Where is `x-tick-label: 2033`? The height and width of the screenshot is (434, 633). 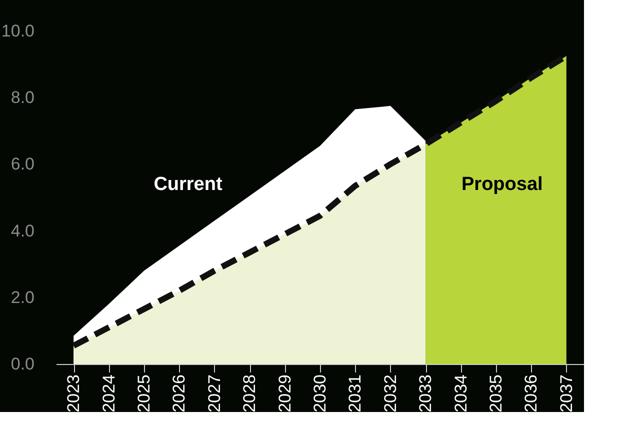
x-tick-label: 2033 is located at coordinates (426, 393).